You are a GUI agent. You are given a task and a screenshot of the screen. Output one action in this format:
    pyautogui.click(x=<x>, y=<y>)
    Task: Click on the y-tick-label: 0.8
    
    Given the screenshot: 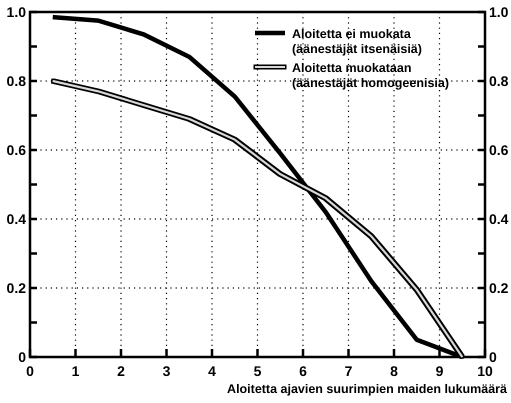 What is the action you would take?
    pyautogui.click(x=16, y=81)
    